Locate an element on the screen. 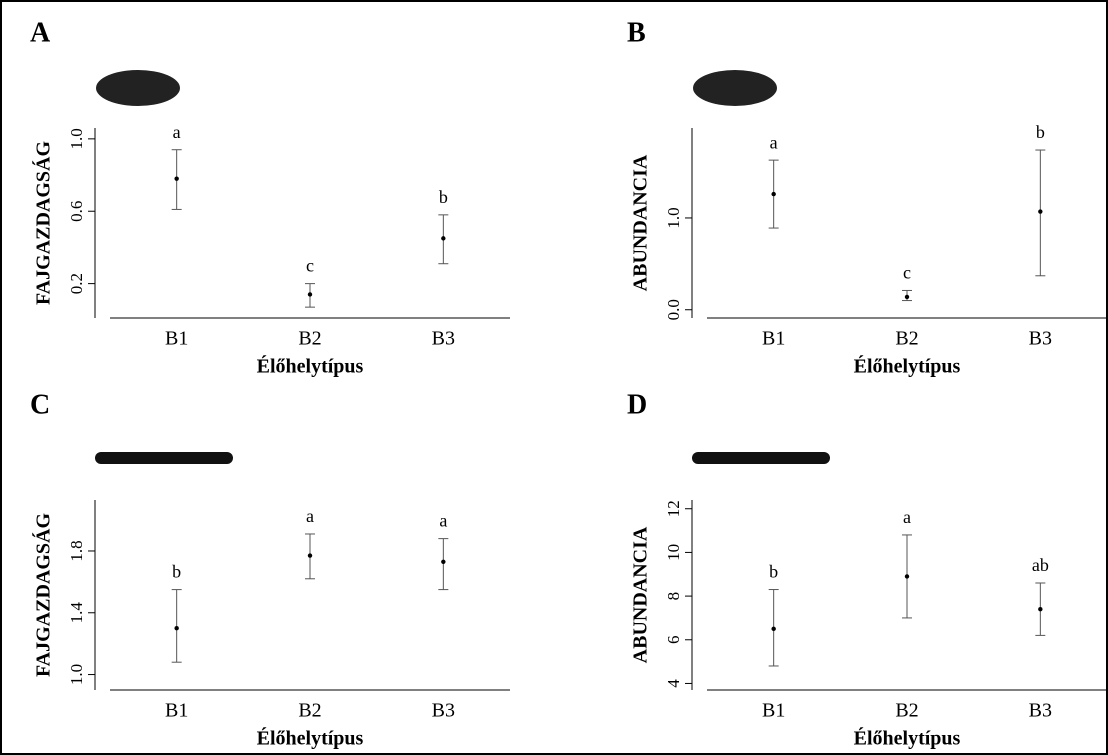 Image resolution: width=1108 pixels, height=755 pixels. y-tick-label: 12 is located at coordinates (673, 508).